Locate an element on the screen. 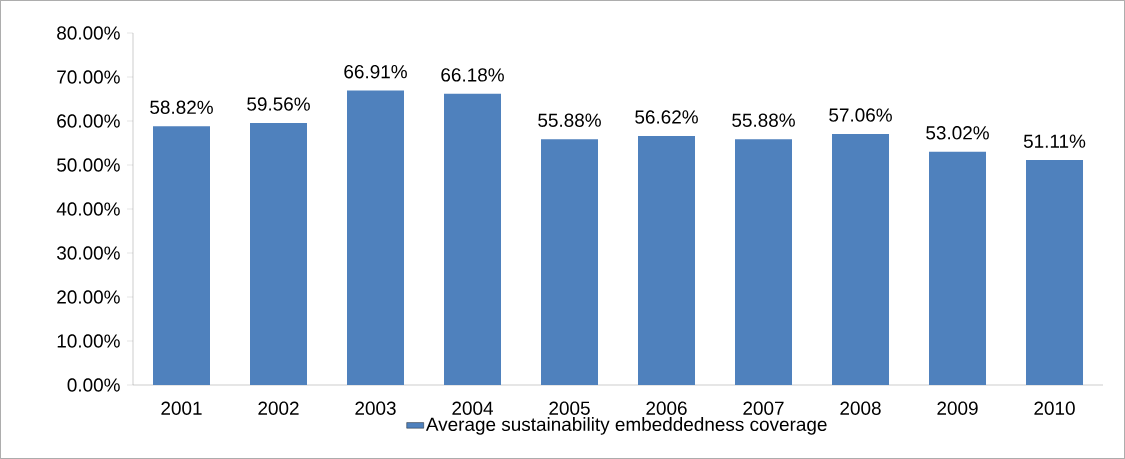  data-label: 53.02% is located at coordinates (957, 133).